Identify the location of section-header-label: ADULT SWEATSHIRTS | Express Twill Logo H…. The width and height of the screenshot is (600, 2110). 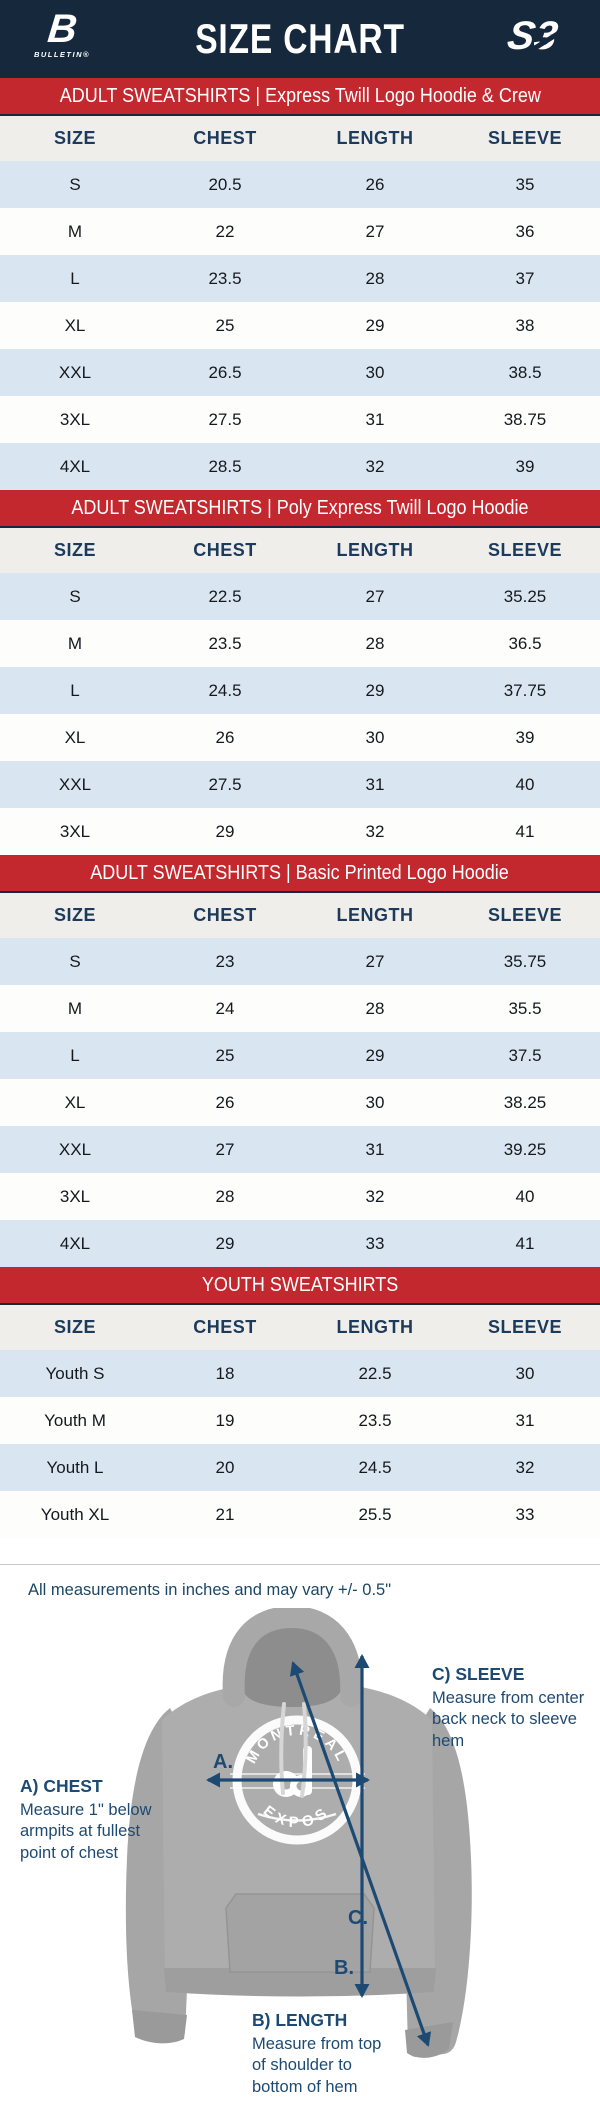
(300, 95).